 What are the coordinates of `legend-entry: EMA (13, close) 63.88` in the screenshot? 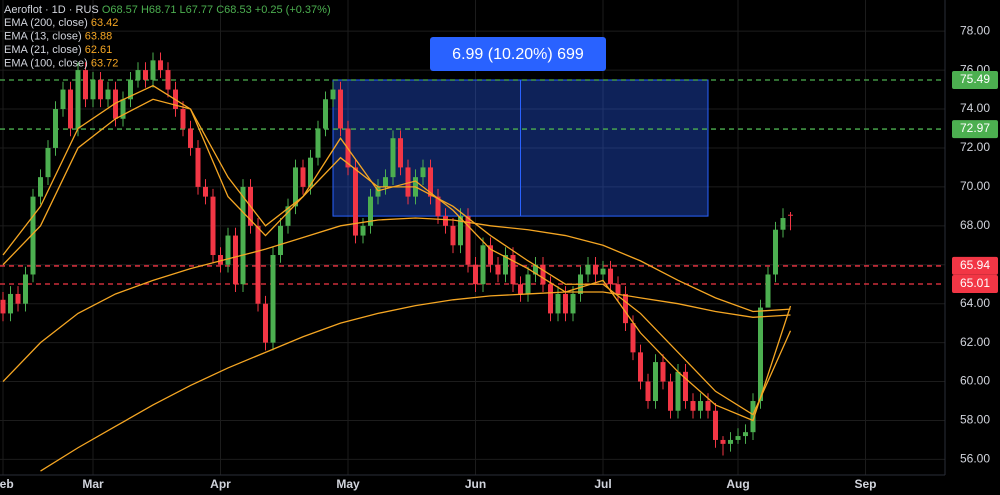 It's located at (58, 36).